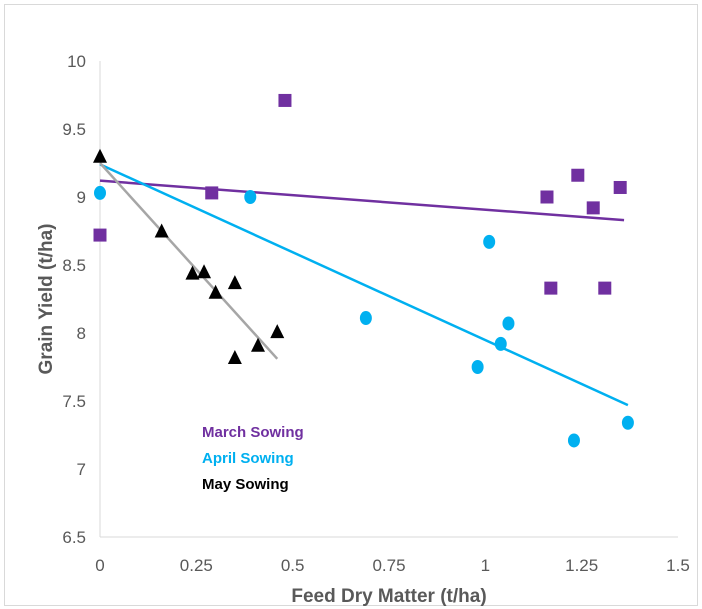 The height and width of the screenshot is (609, 702). I want to click on x-tick-label: 0, so click(99, 565).